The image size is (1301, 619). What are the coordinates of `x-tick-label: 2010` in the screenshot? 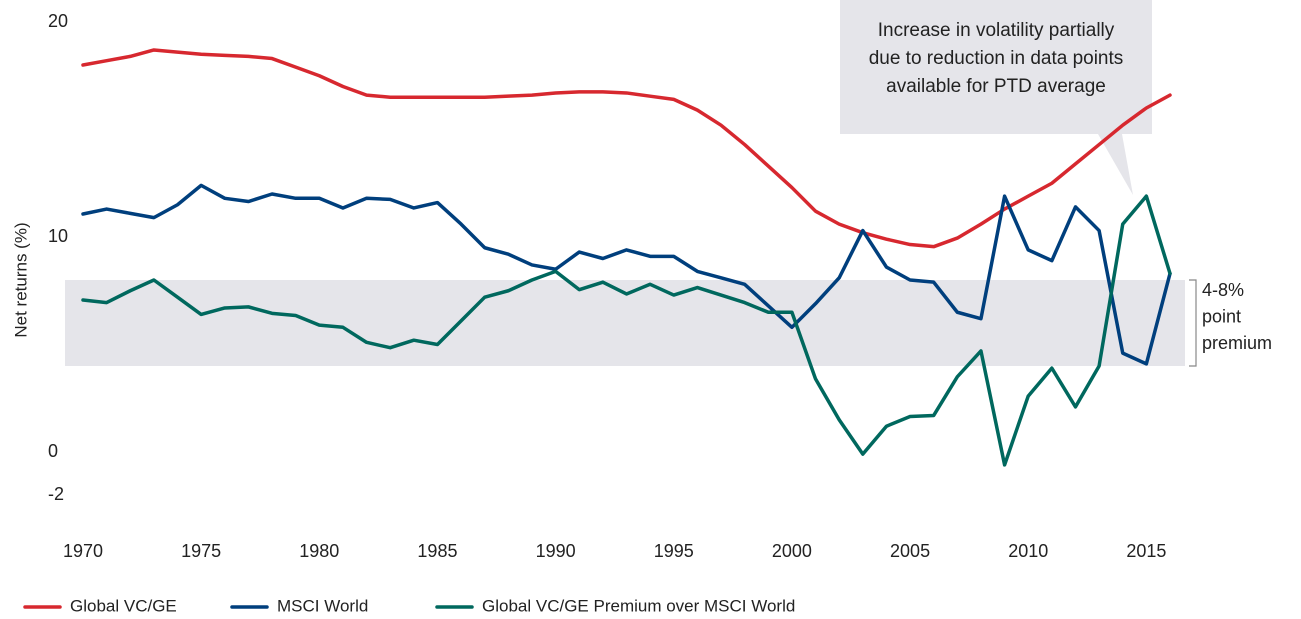 It's located at (1028, 551).